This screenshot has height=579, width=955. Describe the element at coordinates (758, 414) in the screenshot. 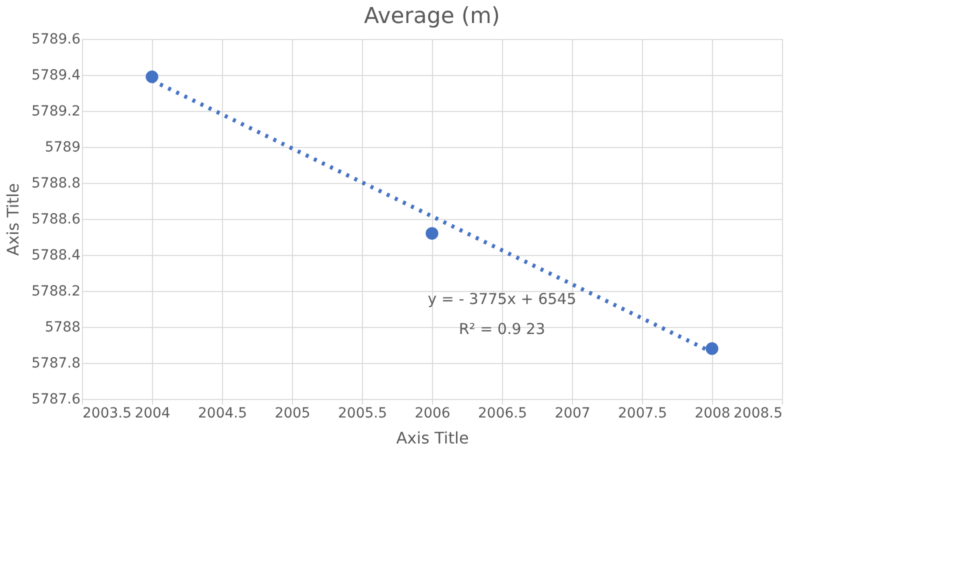

I see `x-tick-label: 2008.5` at that location.